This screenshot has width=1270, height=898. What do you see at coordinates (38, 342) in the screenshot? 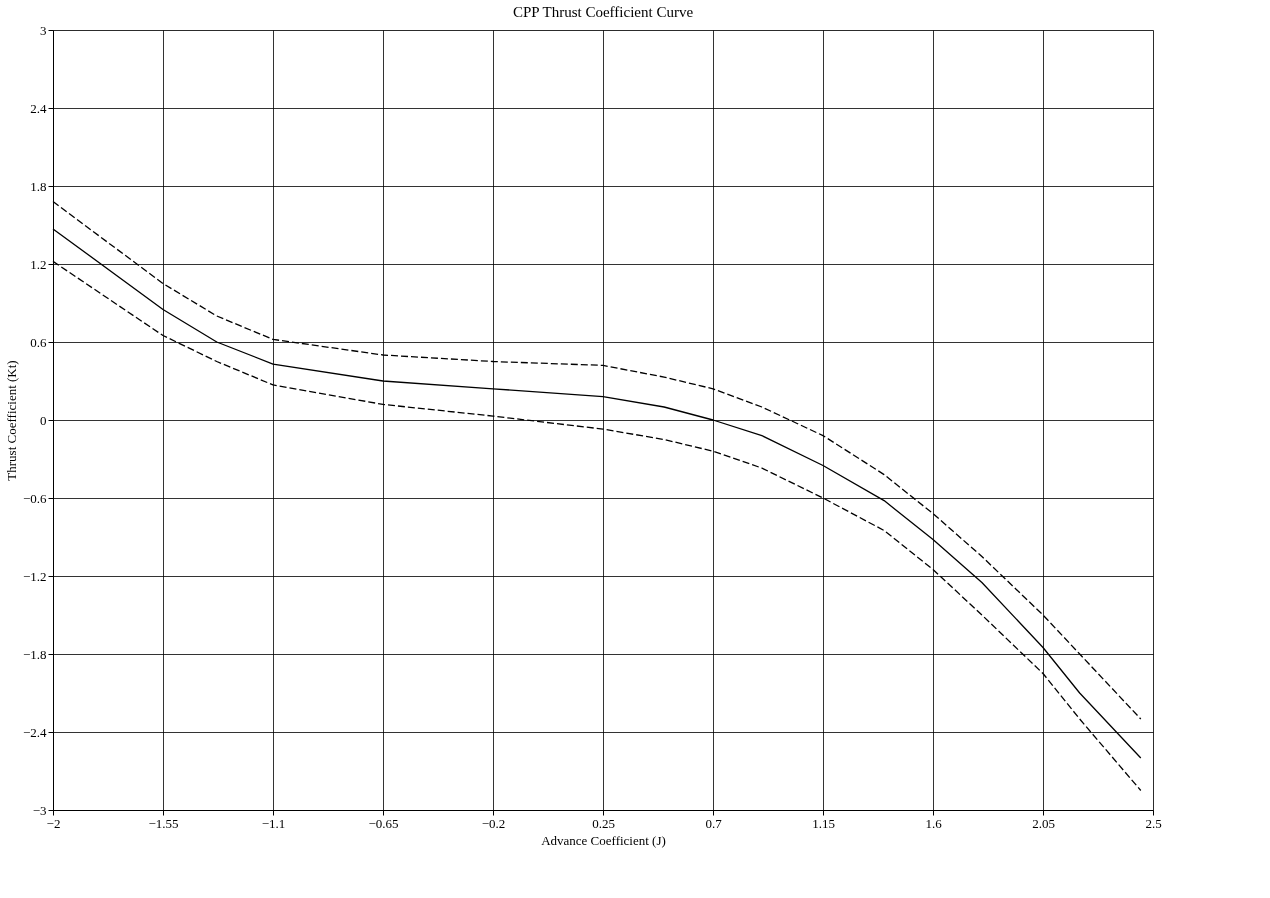
I see `y-tick-label: 0.6` at bounding box center [38, 342].